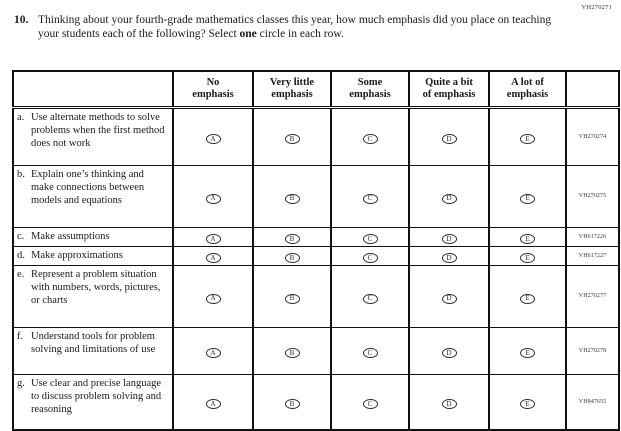 Image resolution: width=621 pixels, height=431 pixels. Describe the element at coordinates (292, 89) in the screenshot. I see `header-very-little-emphasis: Very little emphasis` at that location.